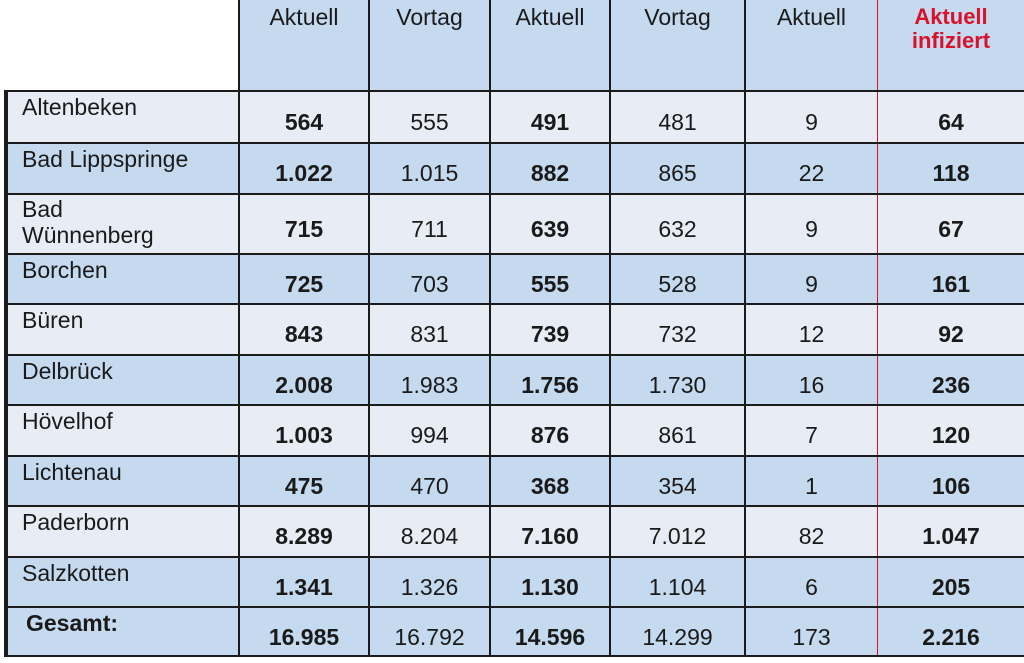 The width and height of the screenshot is (1024, 663). I want to click on table-row: Paderborn 8.289 8.204 7.160 7.012 82 1.047, so click(515, 530).